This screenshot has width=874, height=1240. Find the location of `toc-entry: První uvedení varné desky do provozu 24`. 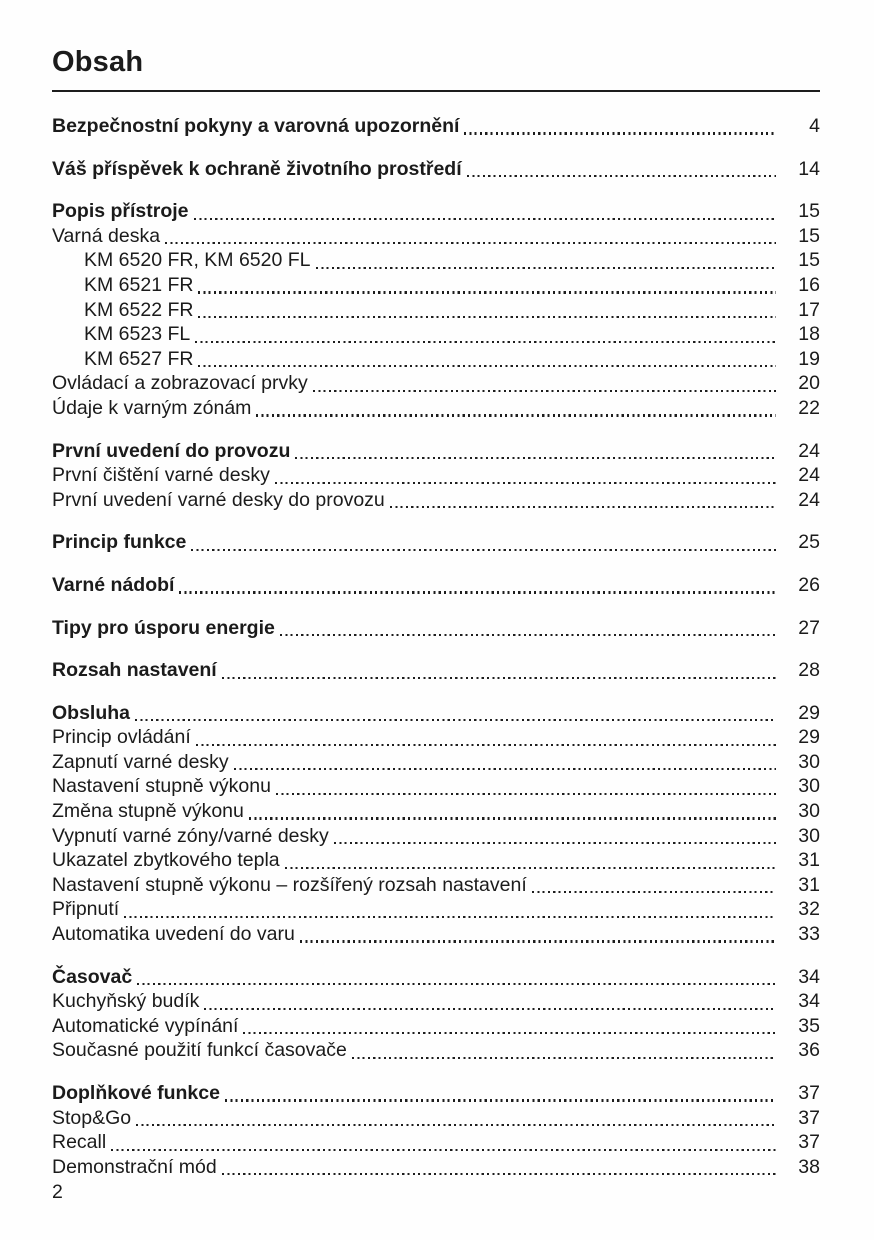

toc-entry: První uvedení varné desky do provozu 24 is located at coordinates (436, 500).